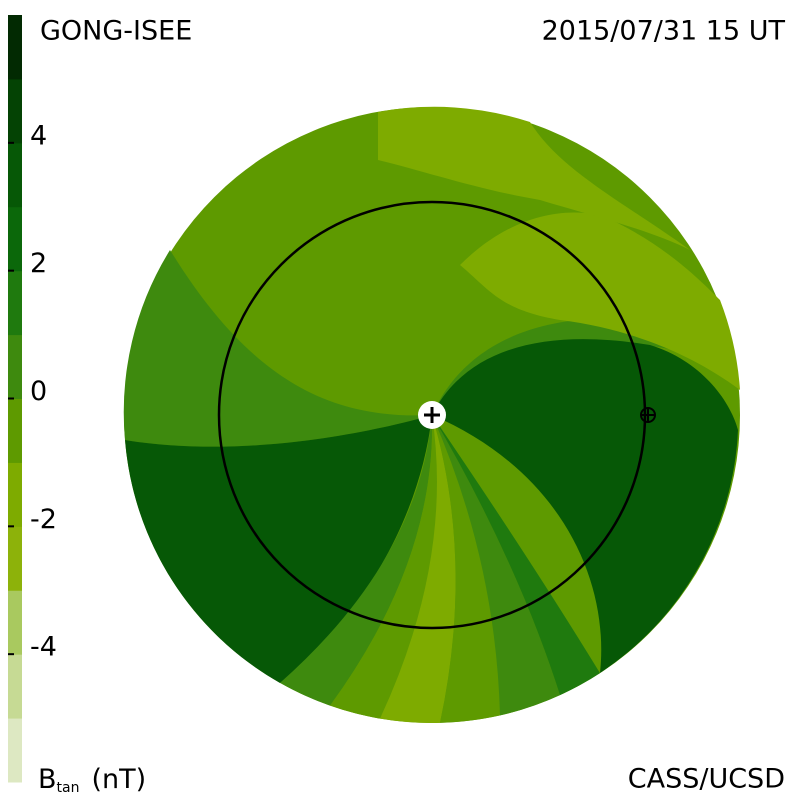 This screenshot has height=800, width=800. I want to click on sun-cross, so click(432, 415).